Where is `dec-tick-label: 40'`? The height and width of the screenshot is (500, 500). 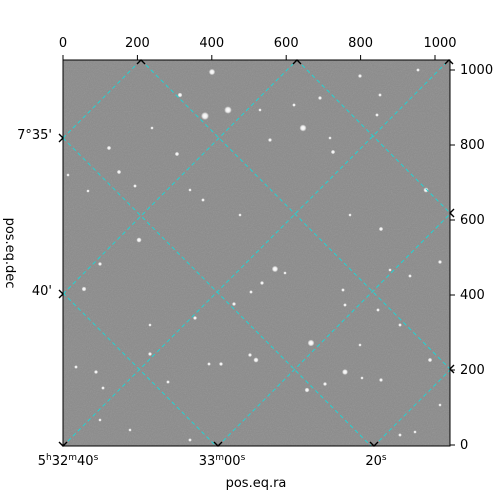 dec-tick-label: 40' is located at coordinates (42, 291).